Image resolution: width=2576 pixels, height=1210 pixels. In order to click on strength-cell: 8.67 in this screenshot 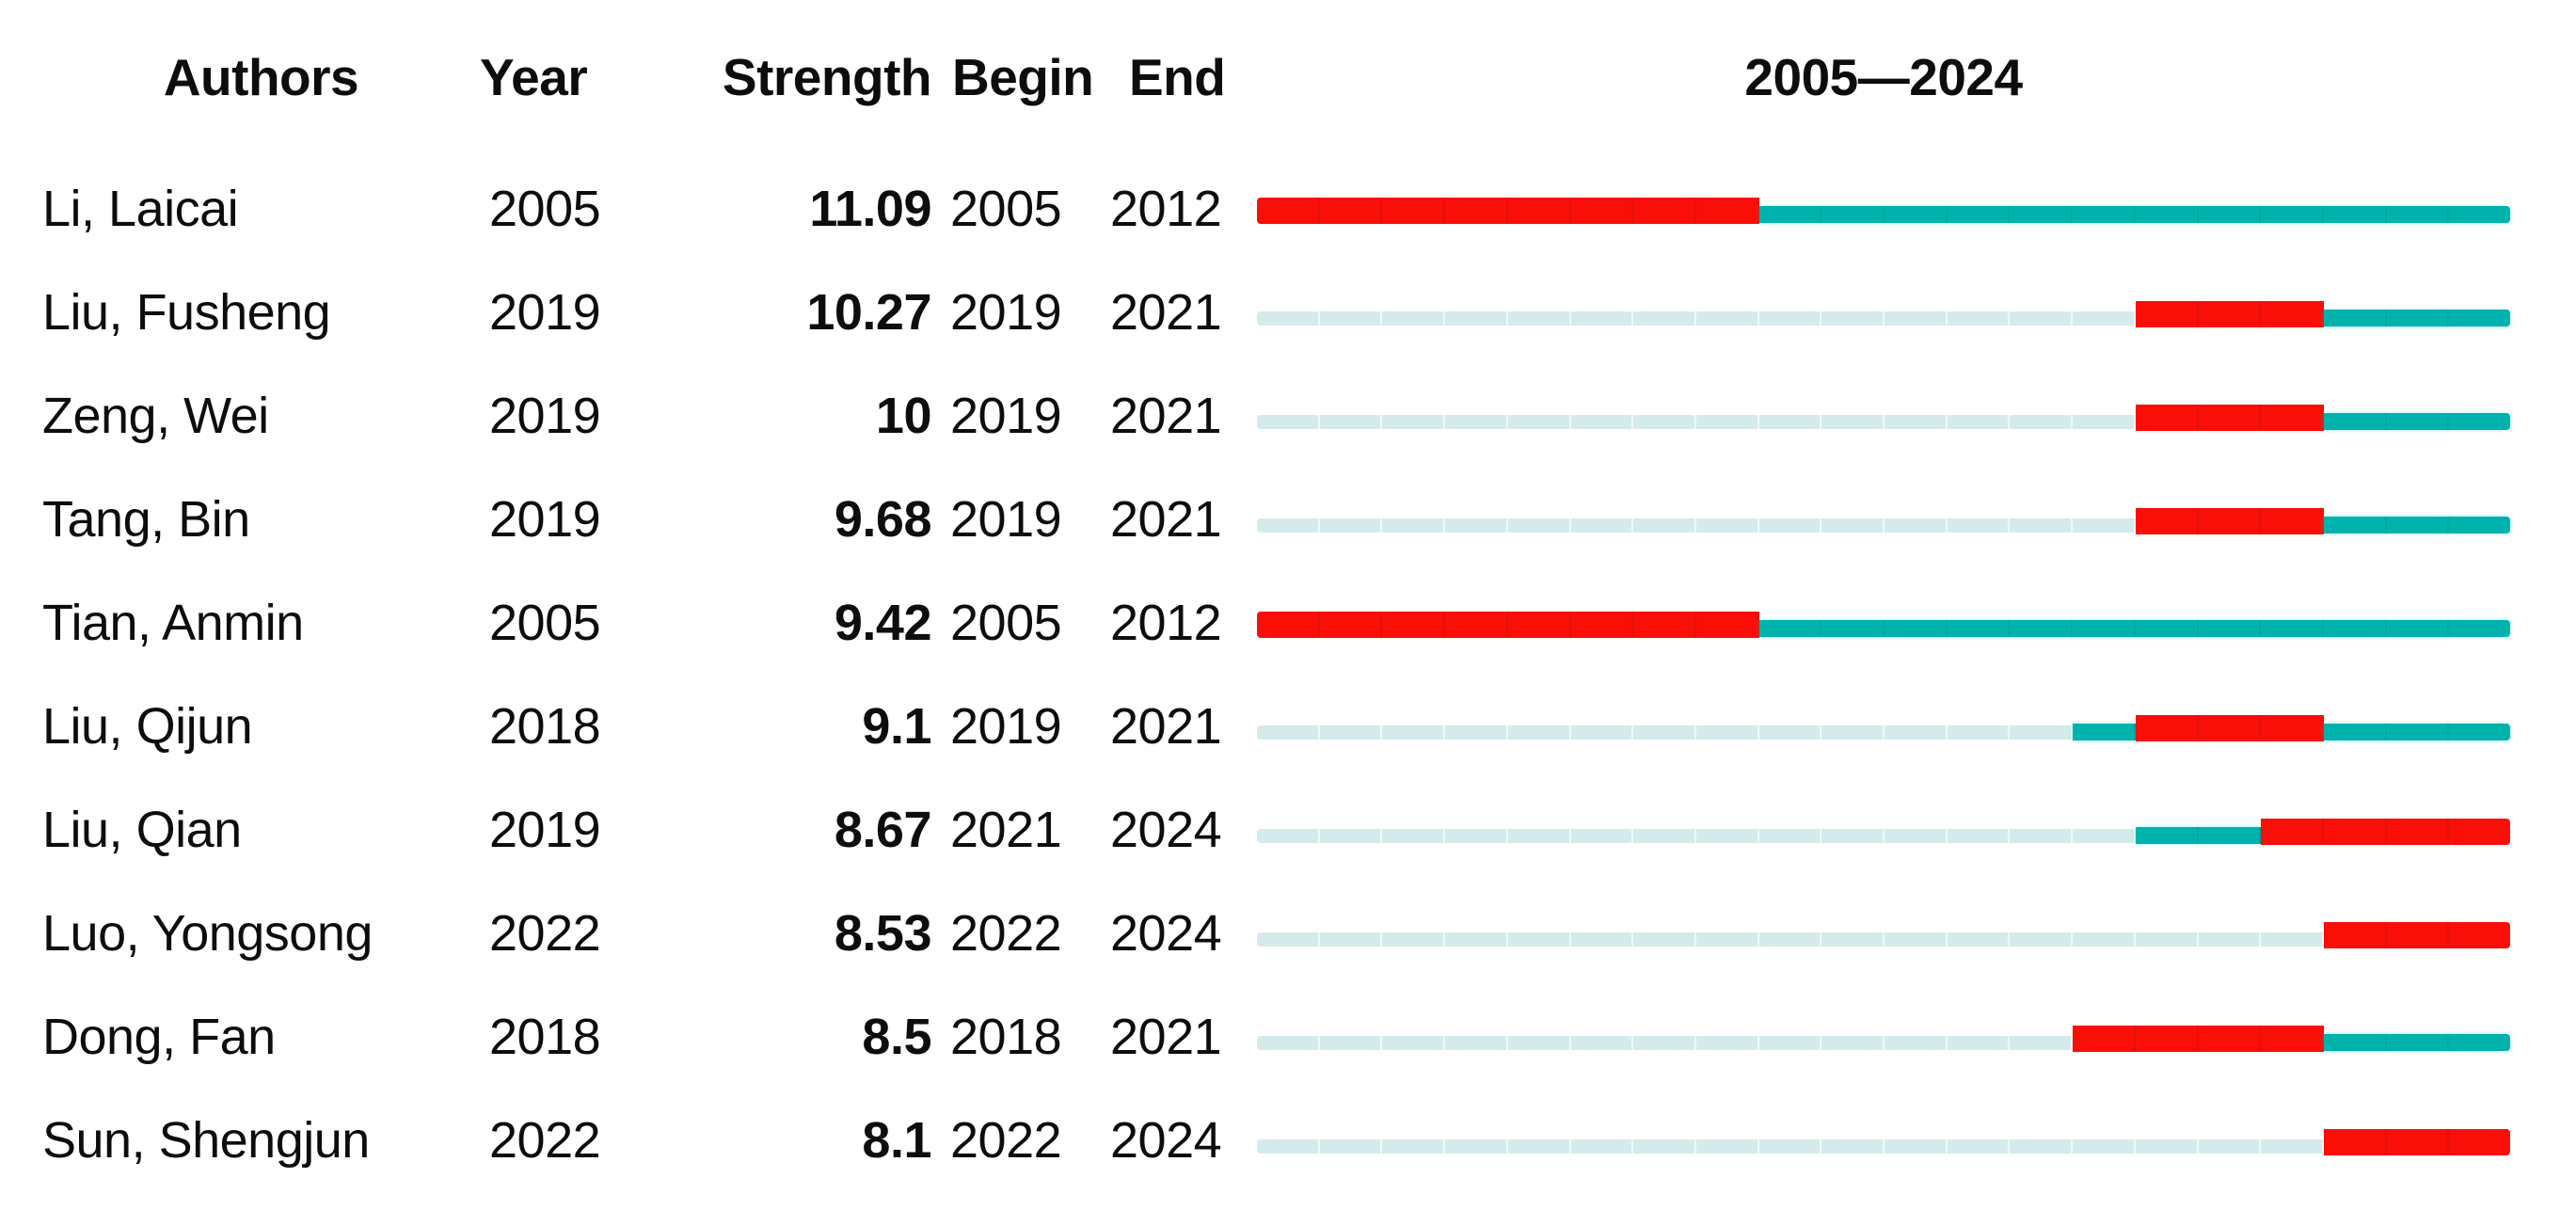, I will do `click(883, 830)`.